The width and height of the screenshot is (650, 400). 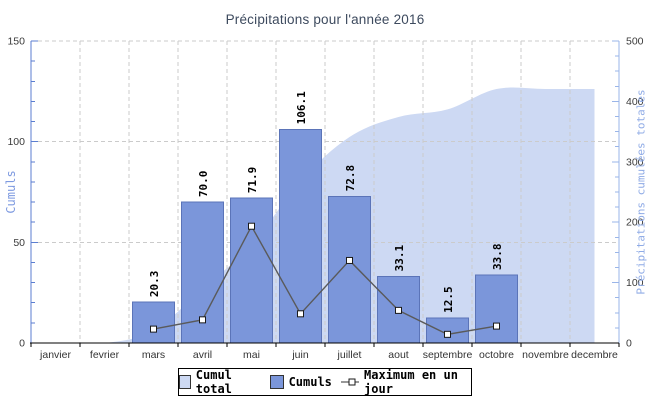 What do you see at coordinates (594, 355) in the screenshot?
I see `svg-text: decembre` at bounding box center [594, 355].